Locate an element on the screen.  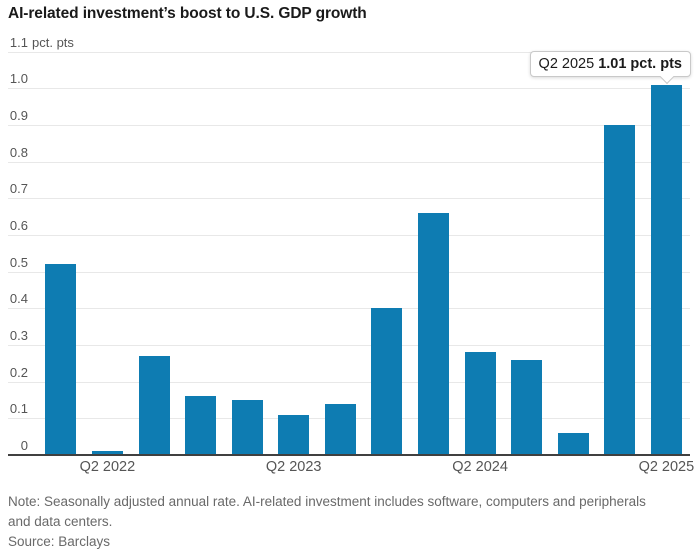
y-axis-tick-label: 0.2 is located at coordinates (17, 373).